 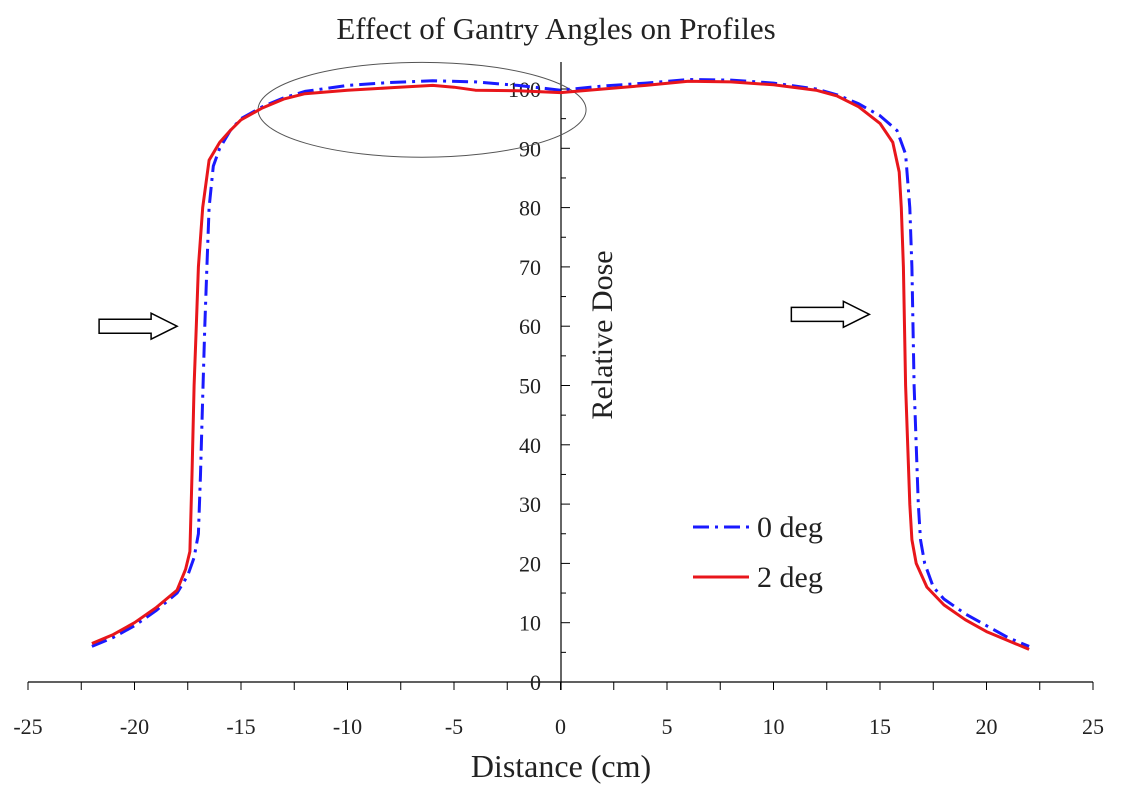 I want to click on x-tick-label: 0, so click(x=560, y=726).